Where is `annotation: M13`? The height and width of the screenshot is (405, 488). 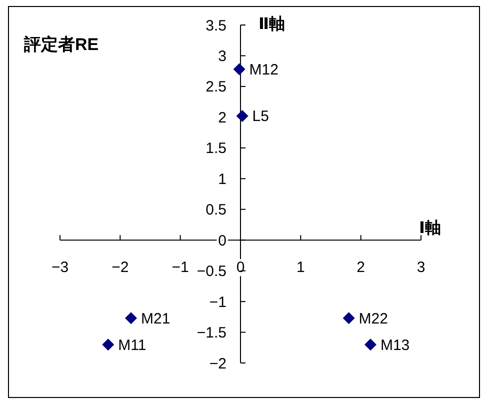 annotation: M13 is located at coordinates (395, 345).